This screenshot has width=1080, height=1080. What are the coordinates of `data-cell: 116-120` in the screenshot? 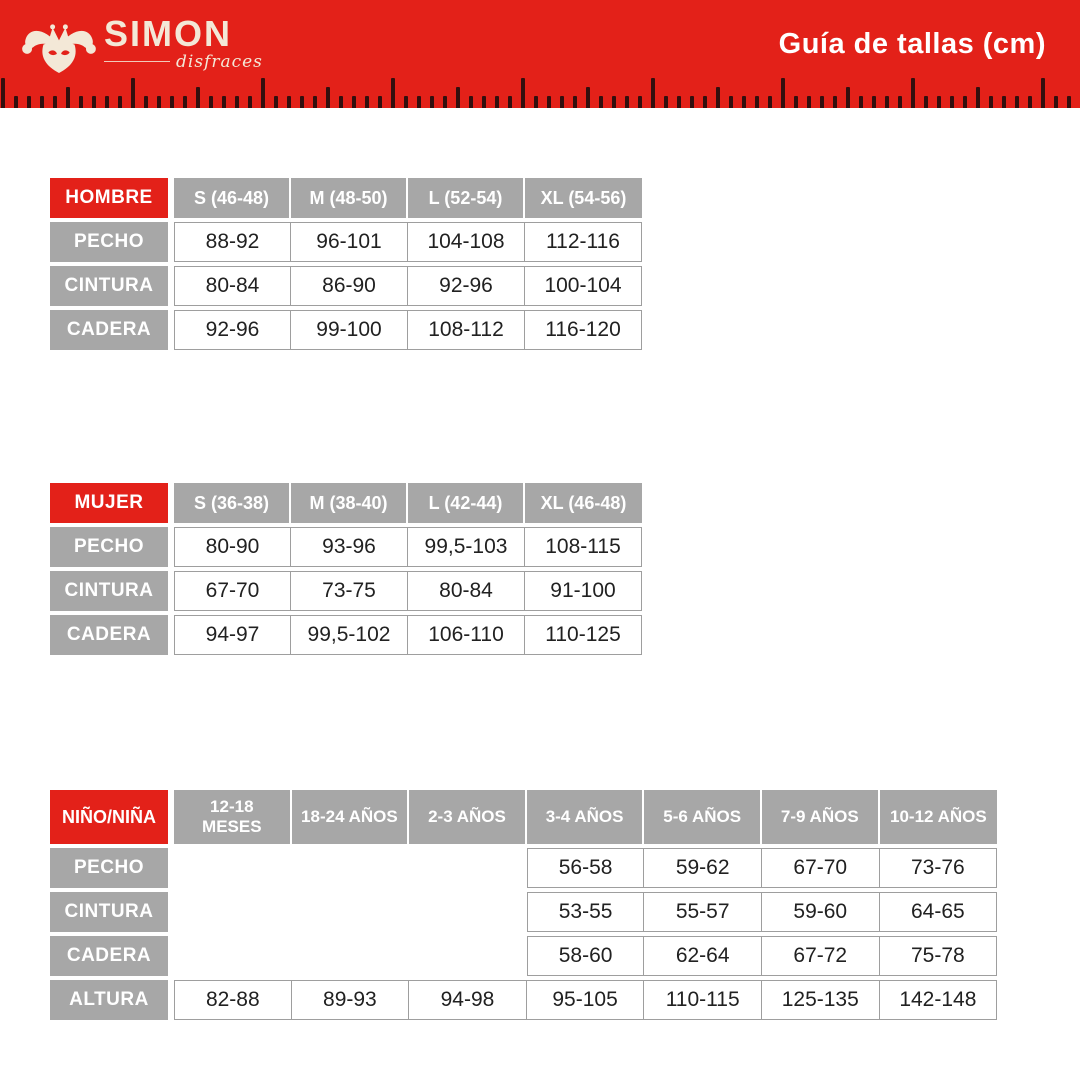 It's located at (583, 330).